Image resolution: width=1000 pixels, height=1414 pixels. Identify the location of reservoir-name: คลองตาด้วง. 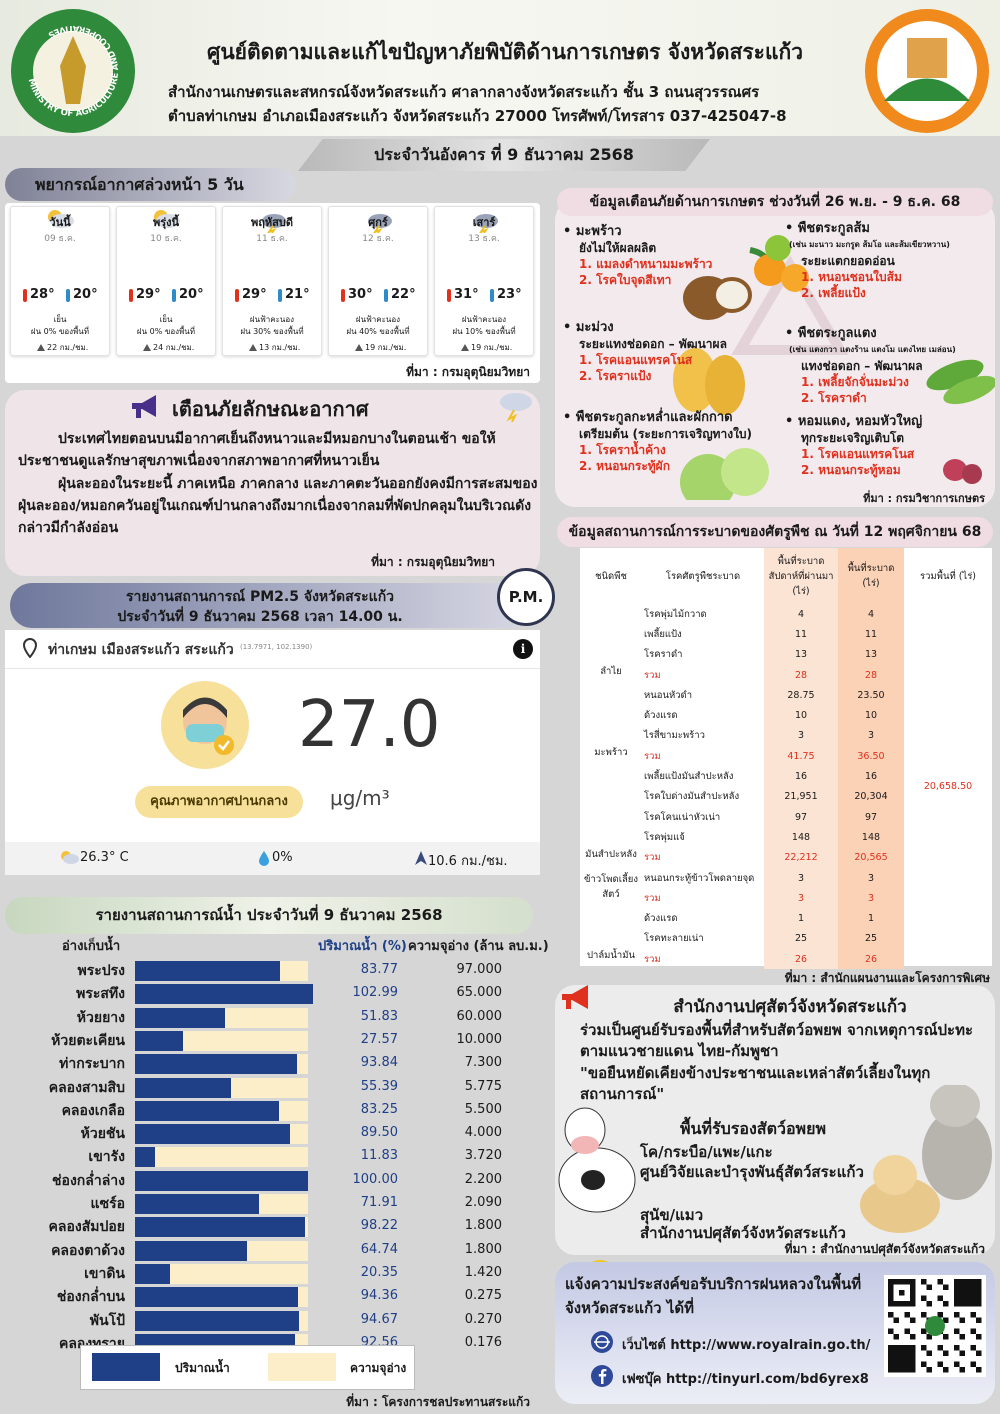
(88, 1250).